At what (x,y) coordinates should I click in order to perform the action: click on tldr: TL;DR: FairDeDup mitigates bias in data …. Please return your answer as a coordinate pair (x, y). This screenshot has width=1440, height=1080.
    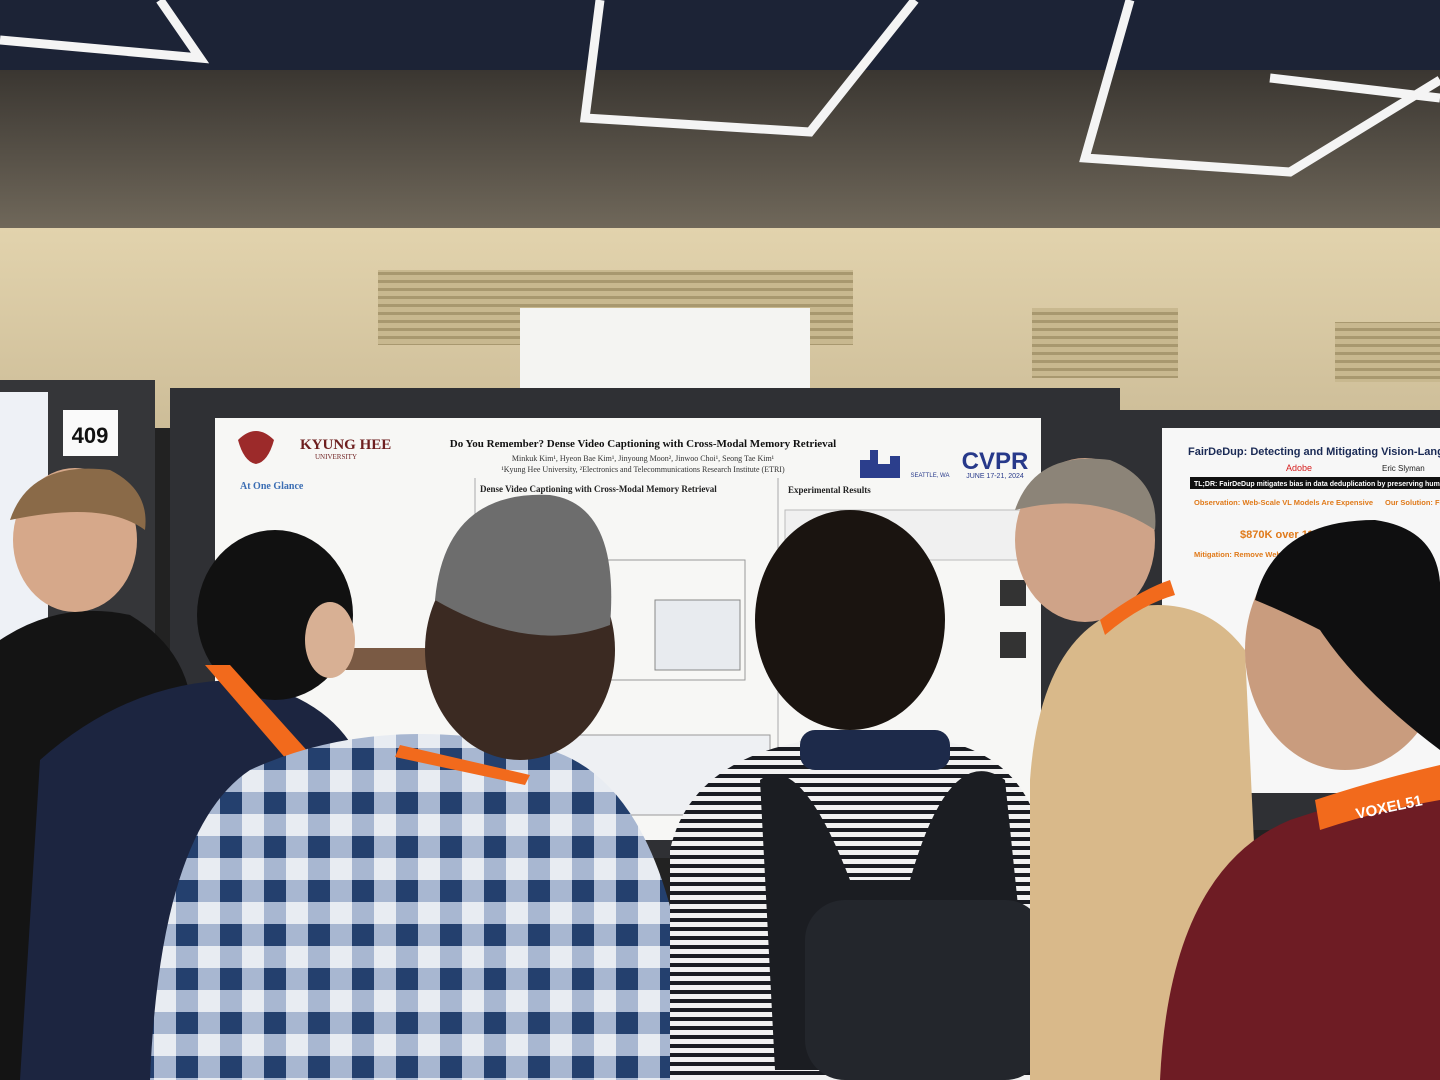
    Looking at the image, I should click on (1317, 484).